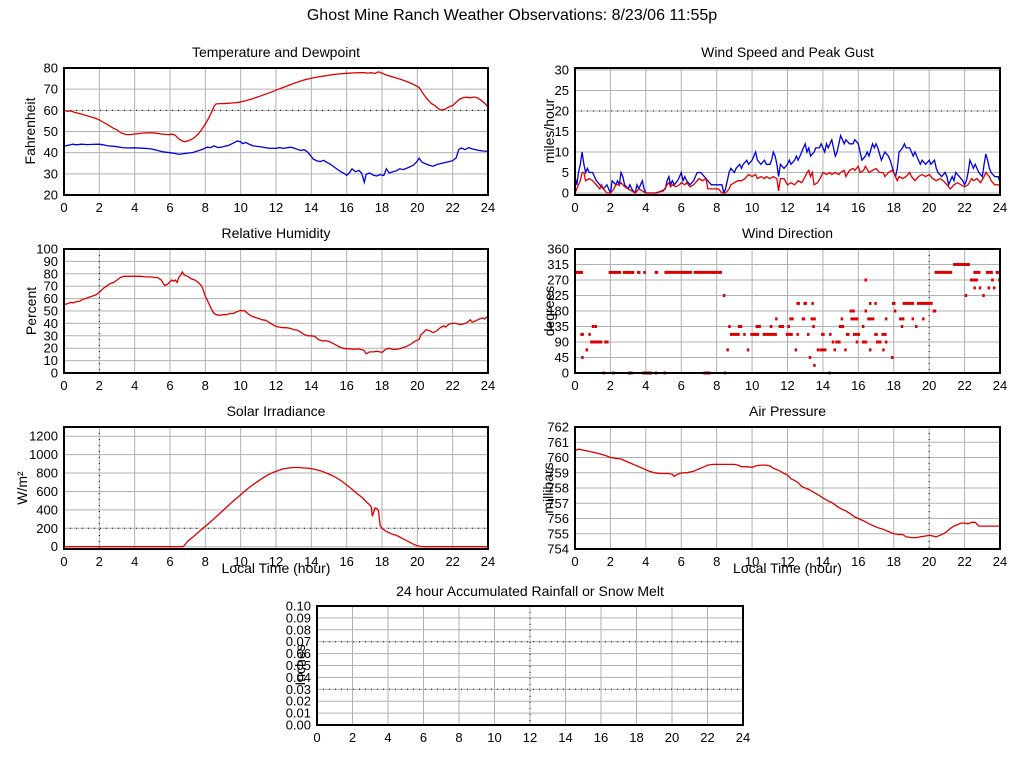  Describe the element at coordinates (47, 528) in the screenshot. I see `svg-text: 200` at that location.